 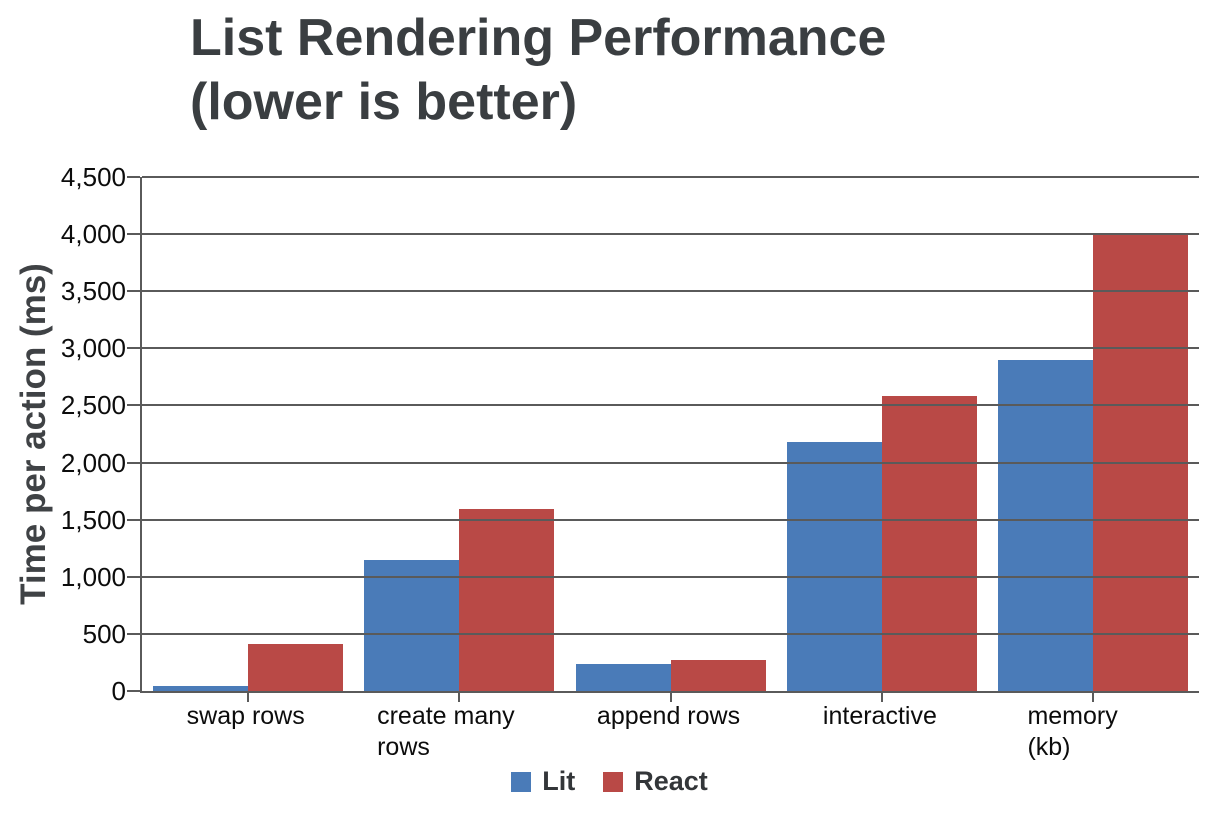 What do you see at coordinates (93, 576) in the screenshot?
I see `y-tick-label-1000: 1,000` at bounding box center [93, 576].